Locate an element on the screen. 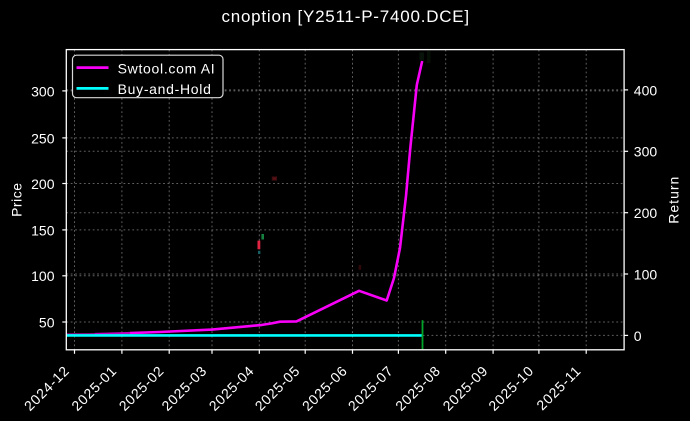 The height and width of the screenshot is (421, 690). svg-text: Price is located at coordinates (16, 199).